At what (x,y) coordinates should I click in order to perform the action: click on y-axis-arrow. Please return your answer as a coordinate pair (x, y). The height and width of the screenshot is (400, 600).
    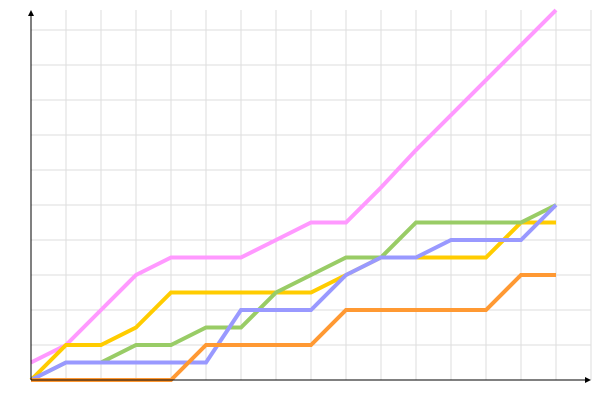
    Looking at the image, I should click on (31, 13).